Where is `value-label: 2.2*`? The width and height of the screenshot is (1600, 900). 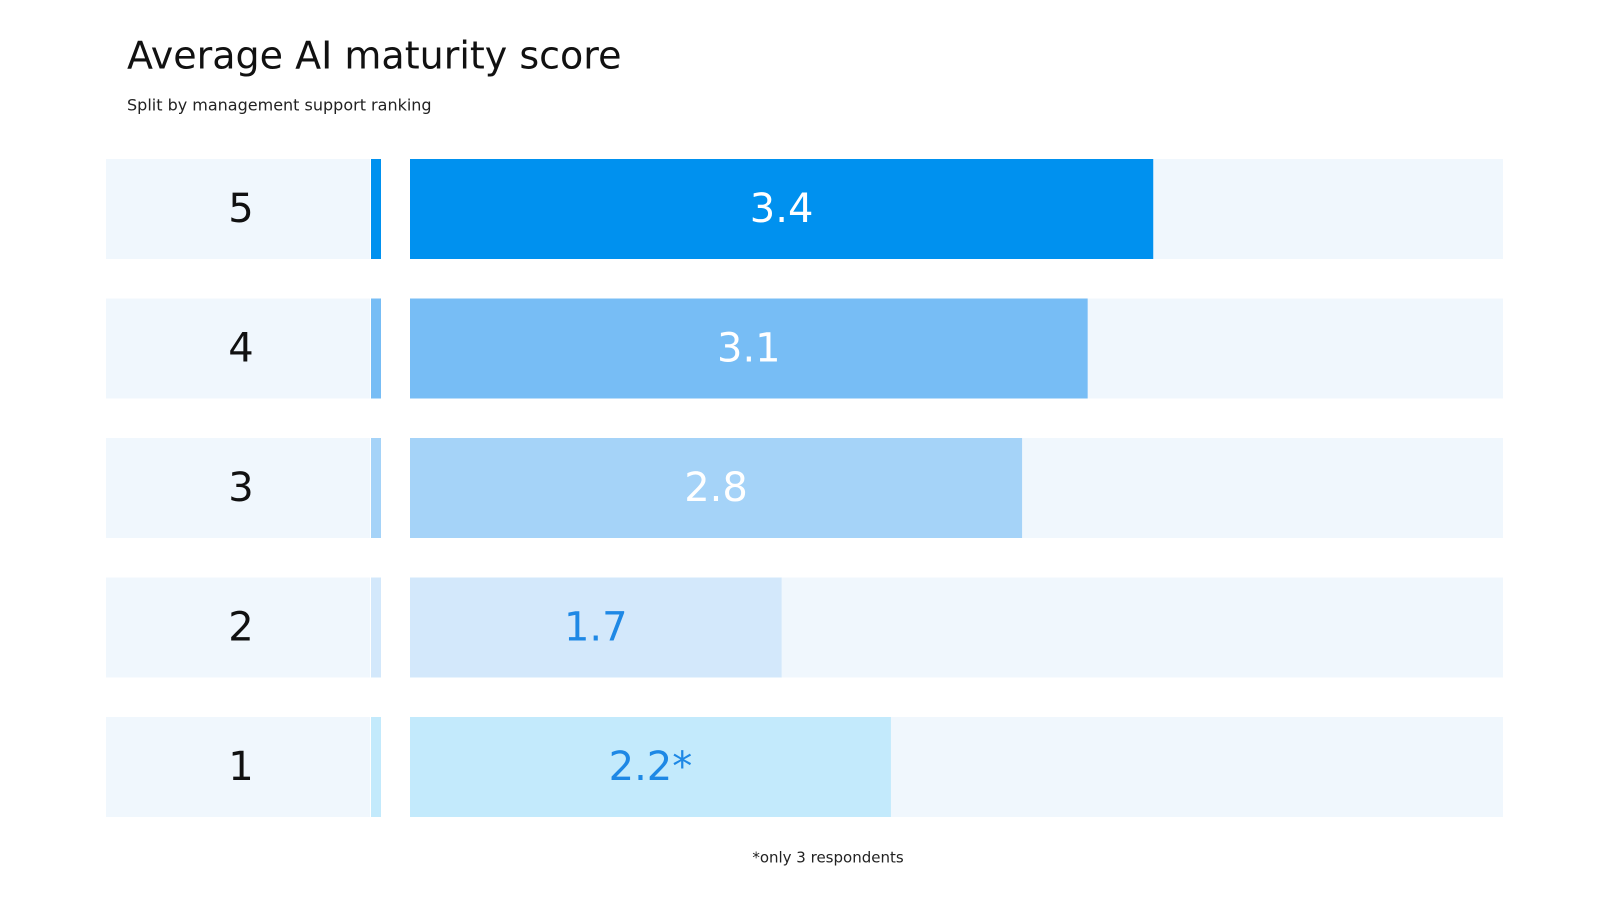
value-label: 2.2* is located at coordinates (651, 767).